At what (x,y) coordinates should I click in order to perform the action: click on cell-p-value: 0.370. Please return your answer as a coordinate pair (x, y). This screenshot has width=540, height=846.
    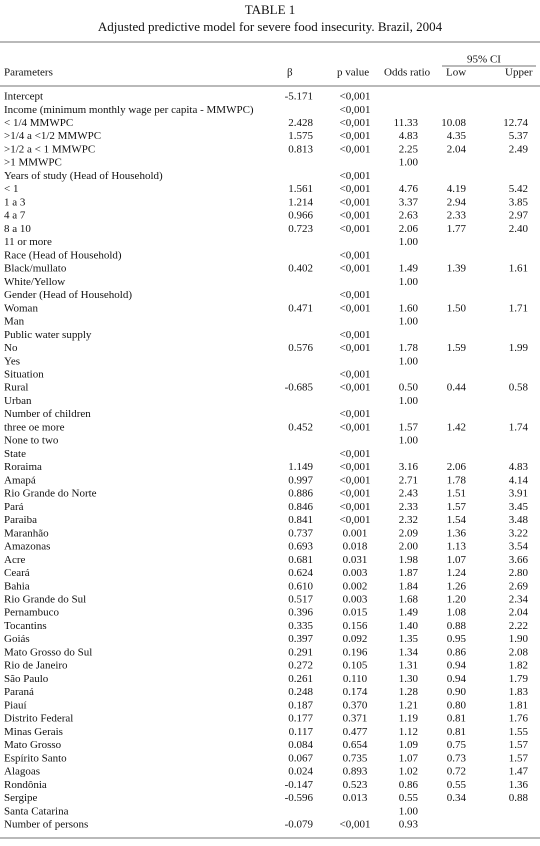
    Looking at the image, I should click on (355, 705).